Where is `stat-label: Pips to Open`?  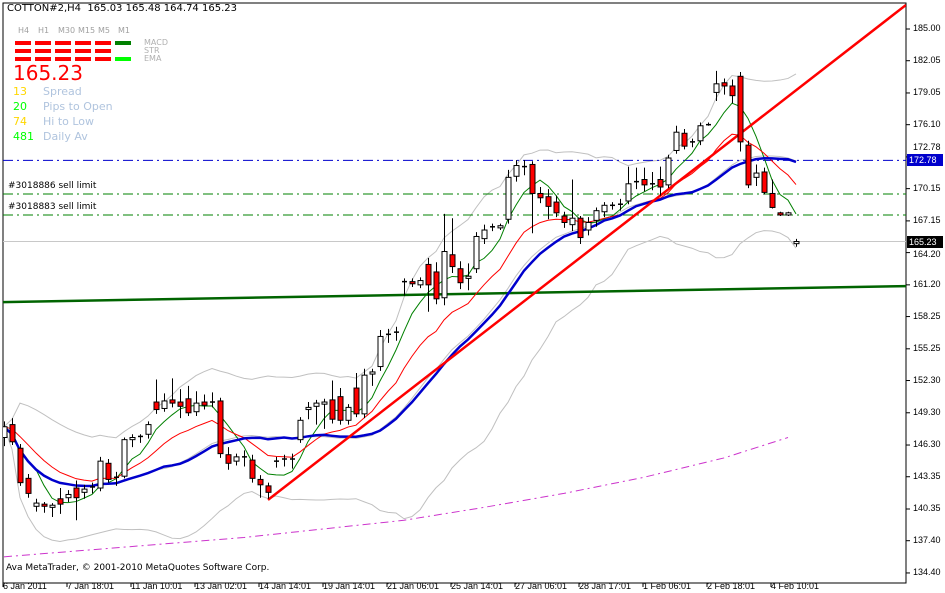 stat-label: Pips to Open is located at coordinates (78, 106).